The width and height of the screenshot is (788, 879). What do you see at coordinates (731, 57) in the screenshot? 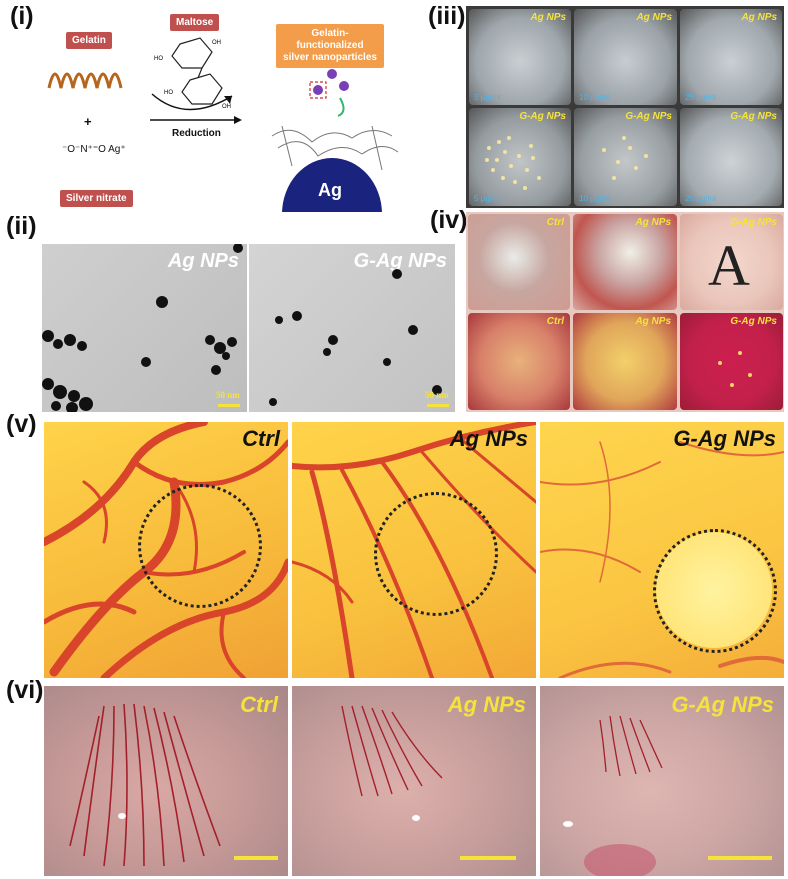
I see `dish-ag-25: Ag NPs 25 μg/ml` at bounding box center [731, 57].